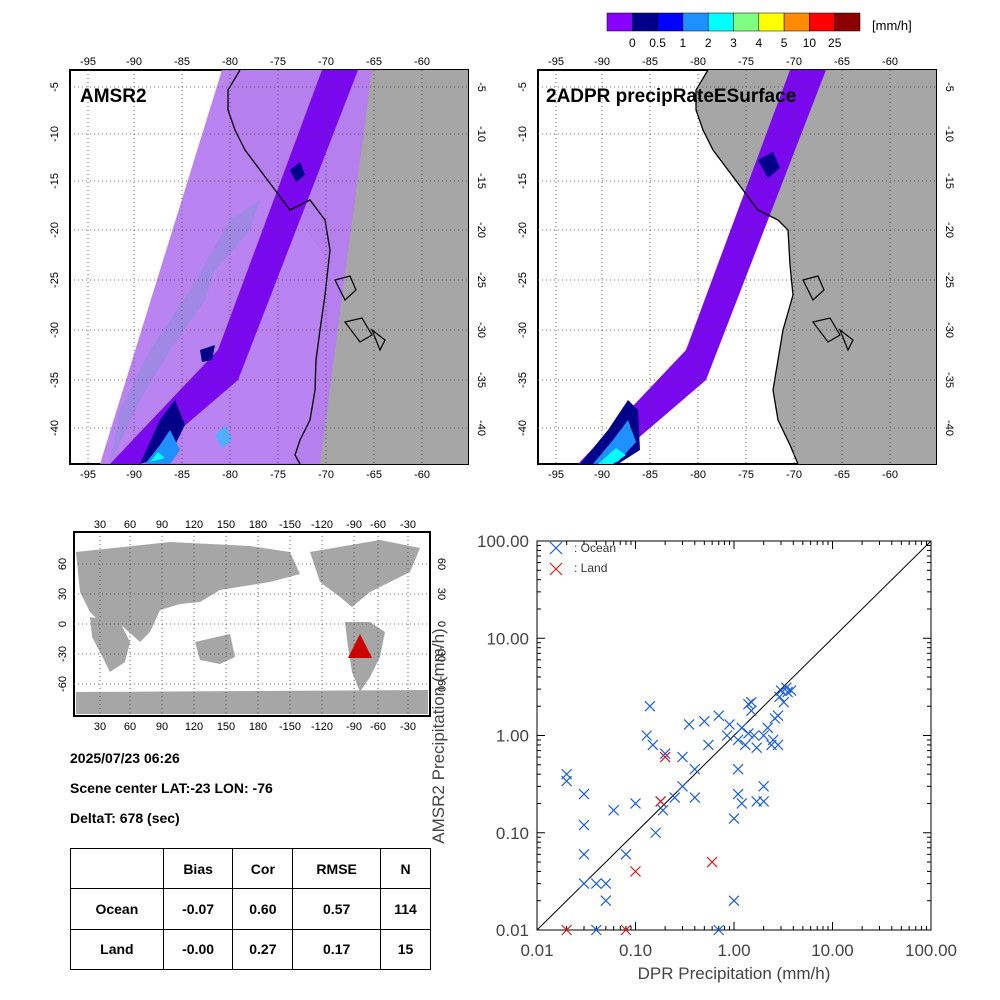 The width and height of the screenshot is (1000, 1000). Describe the element at coordinates (602, 475) in the screenshot. I see `lon-tick-label: -90` at that location.